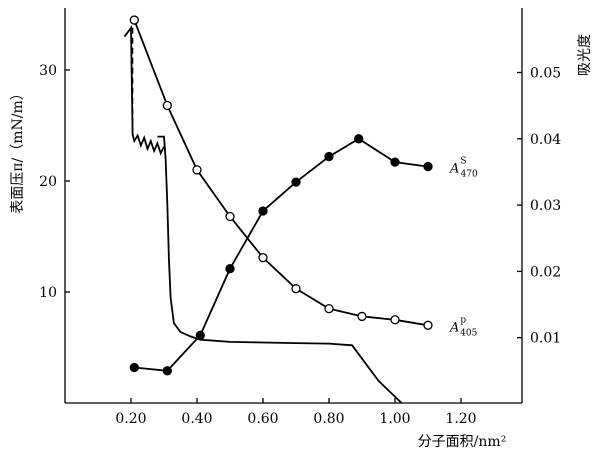 Image resolution: width=599 pixels, height=458 pixels. What do you see at coordinates (48, 182) in the screenshot?
I see `y-left-tick-label: 20` at bounding box center [48, 182].